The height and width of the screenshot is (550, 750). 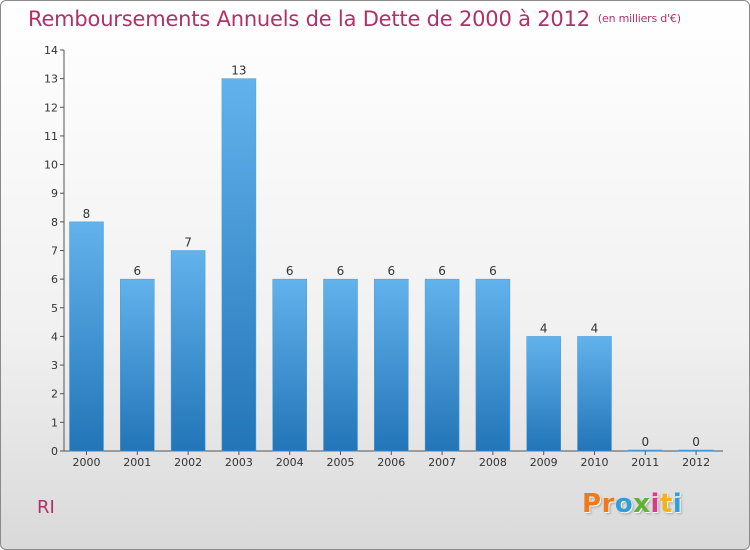 What do you see at coordinates (239, 462) in the screenshot?
I see `x-tick-label: 2003` at bounding box center [239, 462].